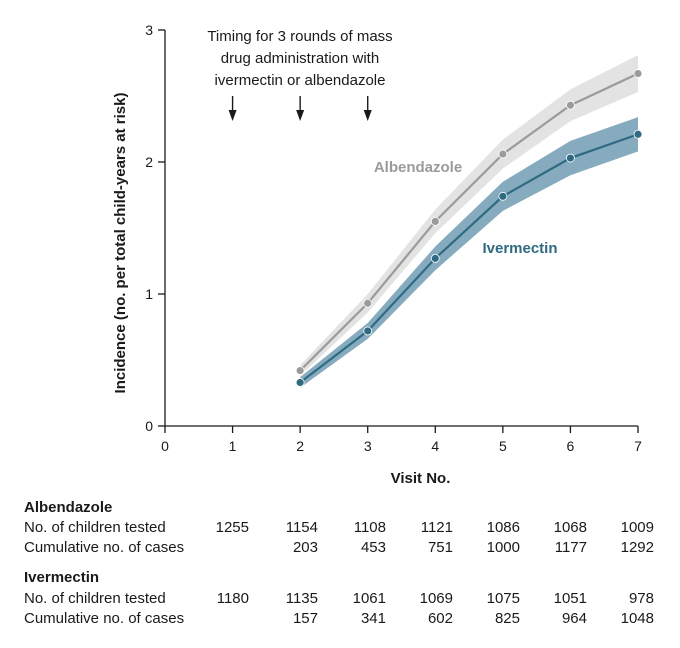  I want to click on table-cell: 1000, so click(503, 547).